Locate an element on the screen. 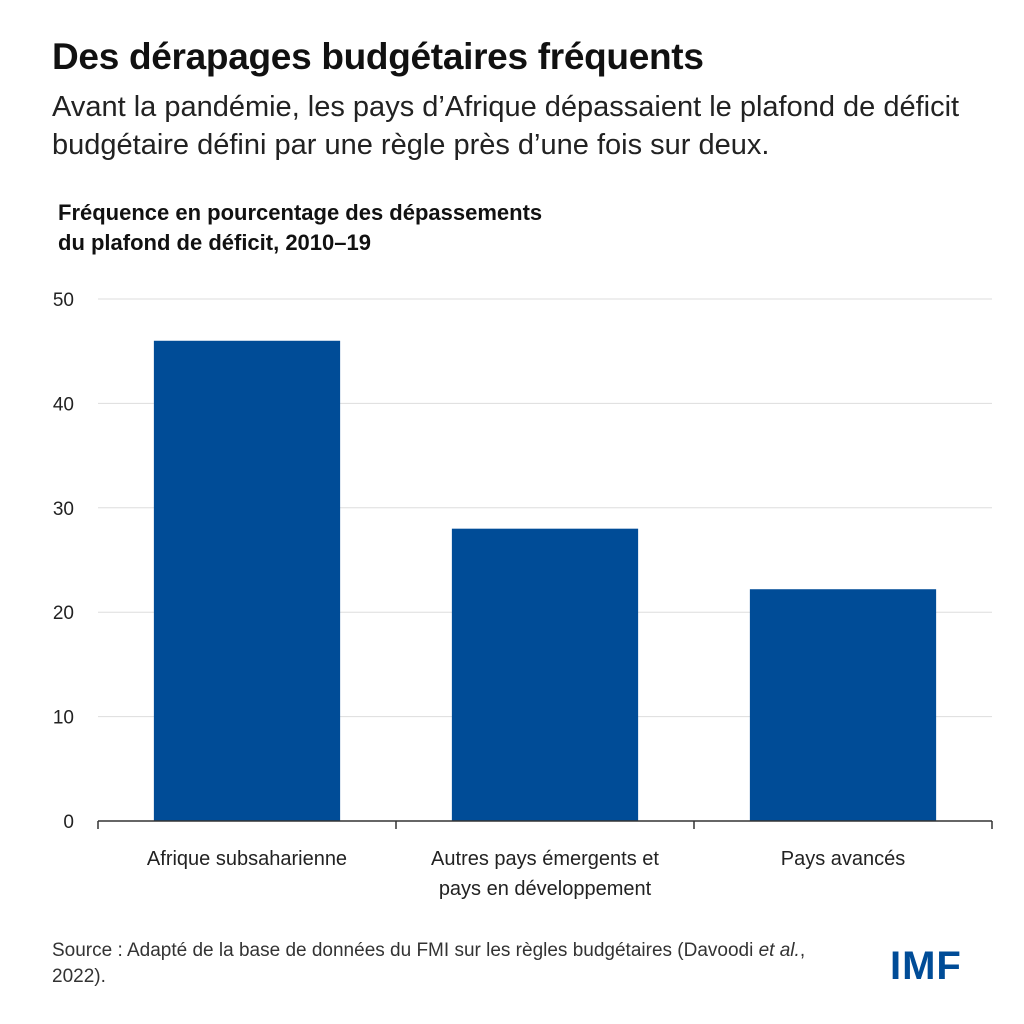 The image size is (1024, 1024). y-tick-label: 50 is located at coordinates (63, 300).